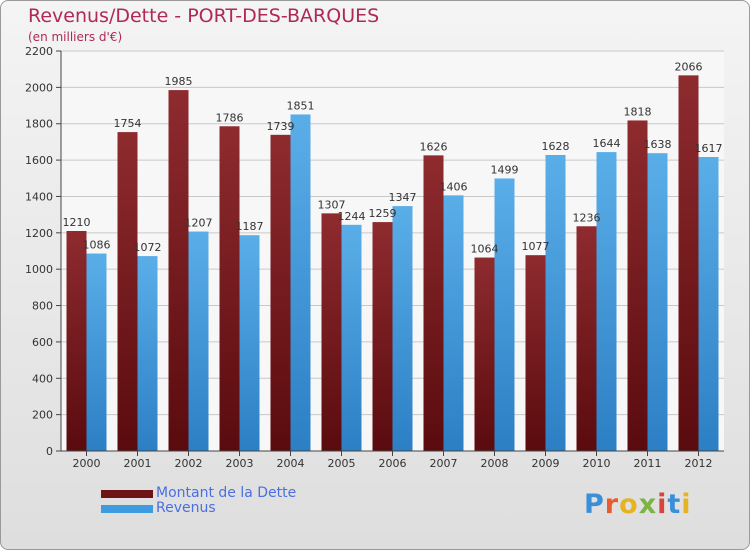 This screenshot has height=550, width=750. I want to click on legend-label-dette: Montant de la Dette, so click(226, 493).